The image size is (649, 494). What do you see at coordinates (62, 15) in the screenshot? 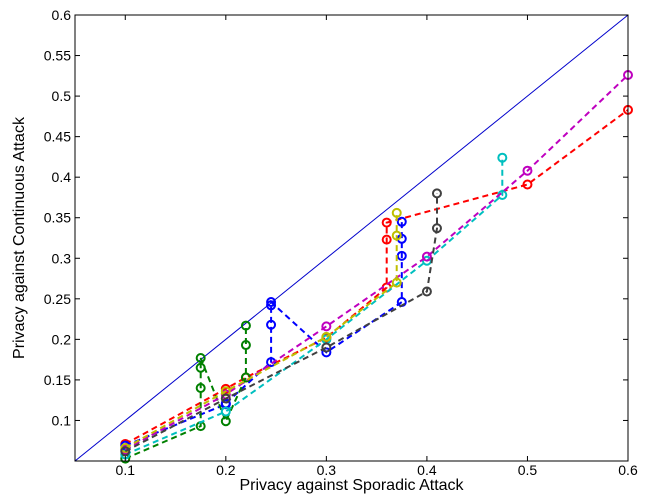
I see `y-tick-label: 0.6` at bounding box center [62, 15].